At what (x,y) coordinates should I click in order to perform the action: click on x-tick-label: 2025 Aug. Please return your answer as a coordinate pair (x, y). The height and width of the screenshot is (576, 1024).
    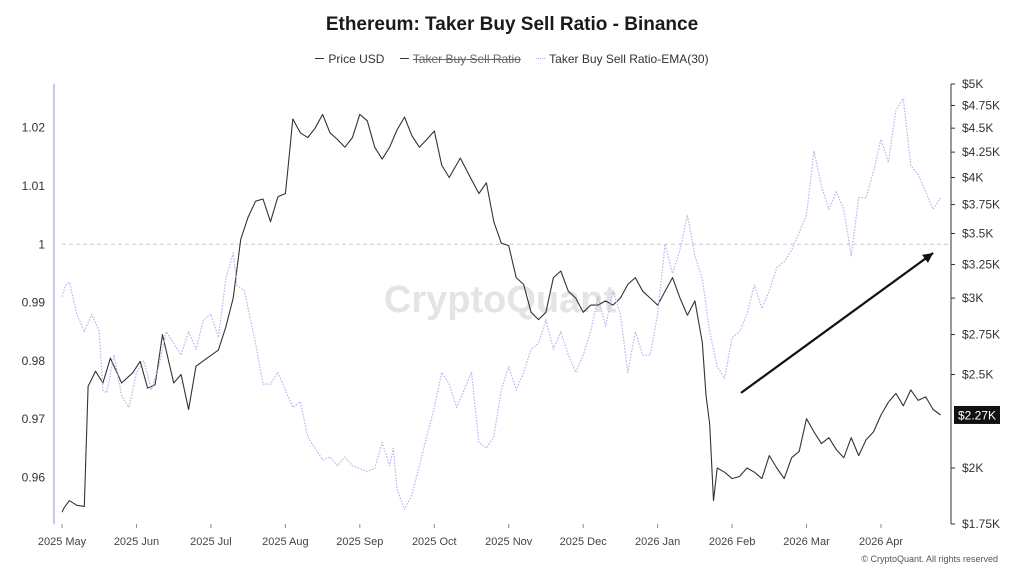
    Looking at the image, I should click on (285, 542).